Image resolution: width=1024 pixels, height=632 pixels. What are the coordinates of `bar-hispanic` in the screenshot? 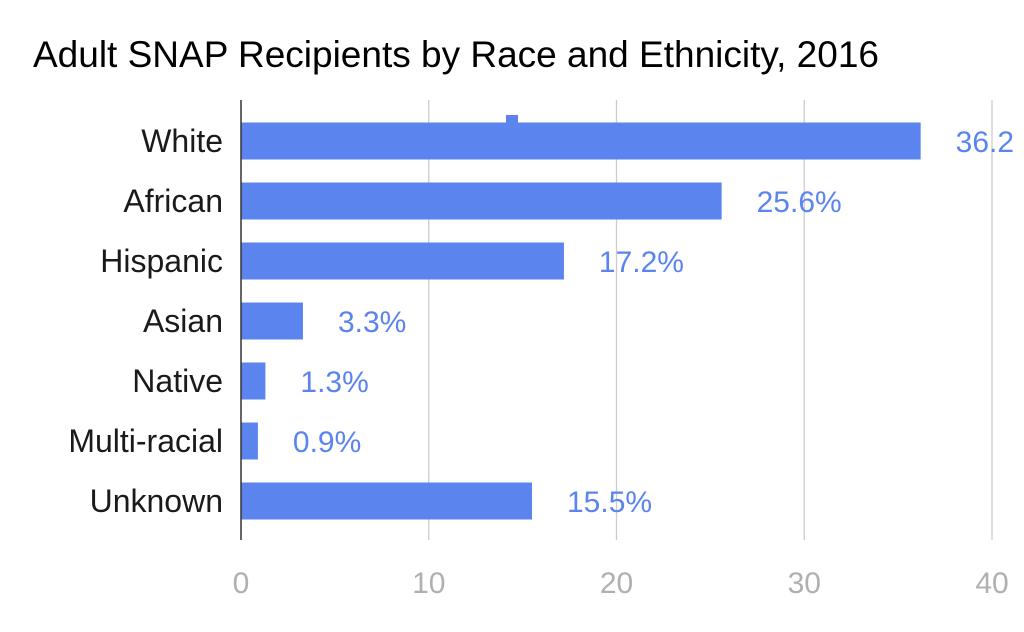 It's located at (402, 261).